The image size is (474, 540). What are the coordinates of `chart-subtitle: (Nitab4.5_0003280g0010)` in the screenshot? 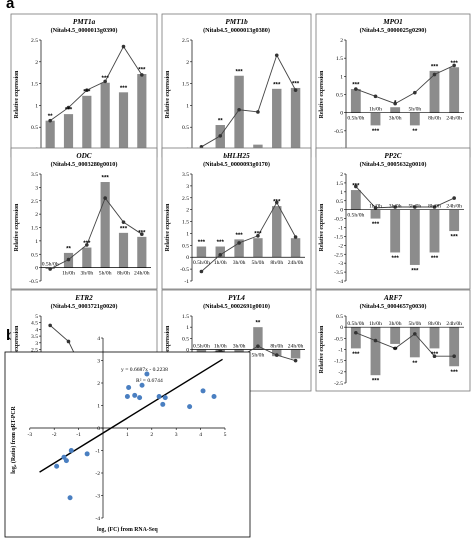 It's located at (84, 164).